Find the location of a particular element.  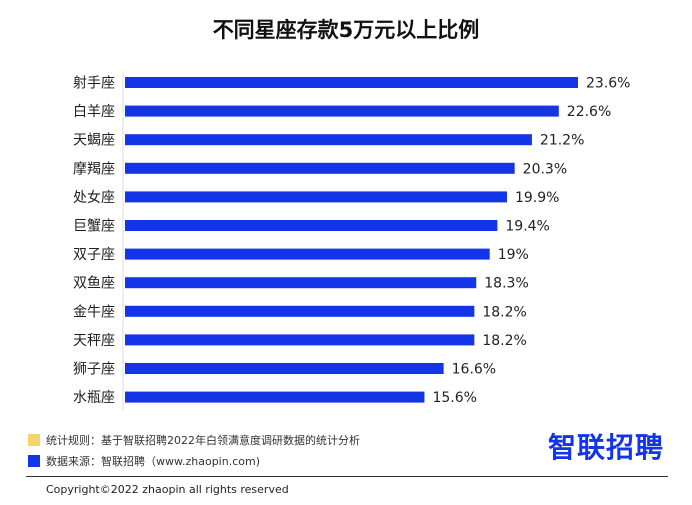

value-label: 19.4% is located at coordinates (527, 227).